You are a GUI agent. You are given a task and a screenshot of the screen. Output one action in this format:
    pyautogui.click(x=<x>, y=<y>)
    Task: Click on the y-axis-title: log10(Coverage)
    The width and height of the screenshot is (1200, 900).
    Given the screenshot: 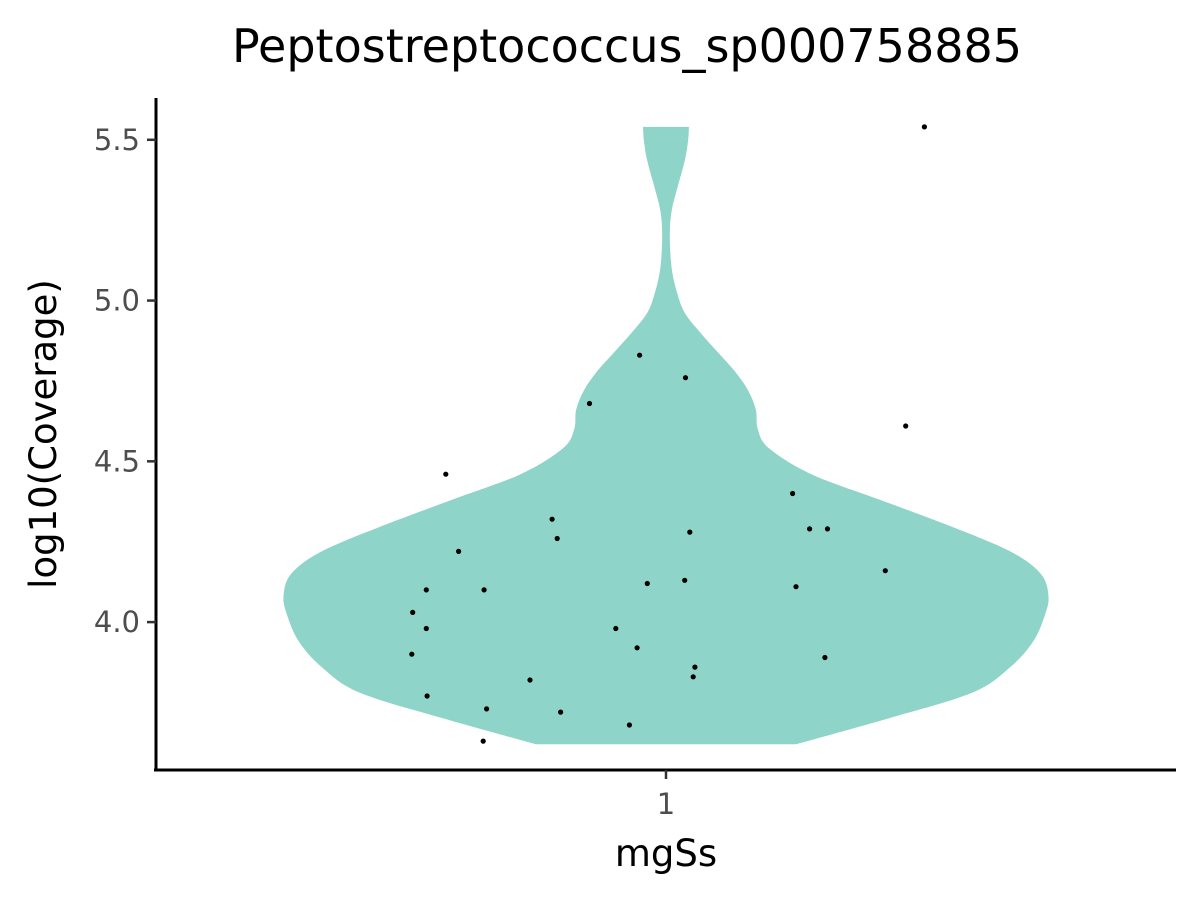 What is the action you would take?
    pyautogui.click(x=43, y=434)
    